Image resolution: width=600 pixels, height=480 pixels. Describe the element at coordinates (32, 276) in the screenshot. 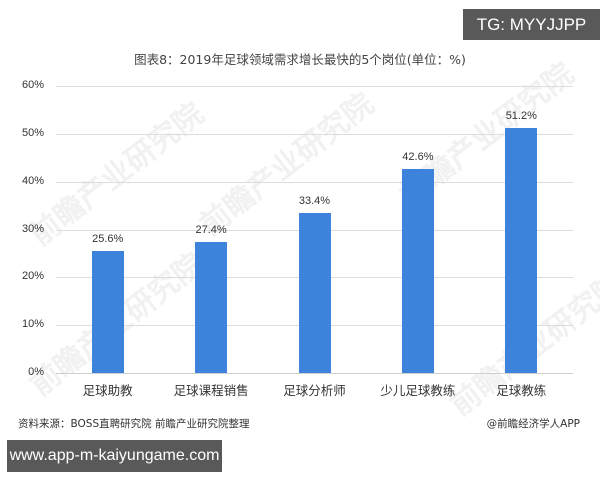

I see `y-tick-label: 20%` at that location.